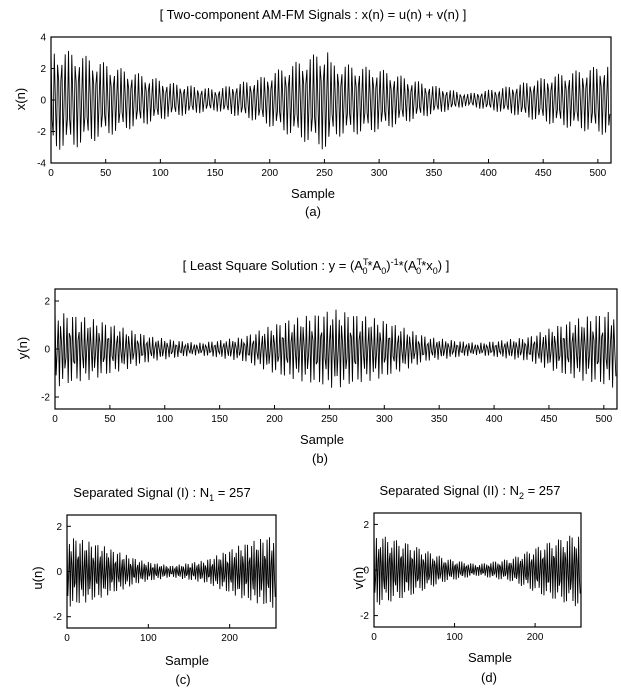 The image size is (621, 691). I want to click on title-c: Separated Signal (I) : N1 = 257, so click(161, 494).